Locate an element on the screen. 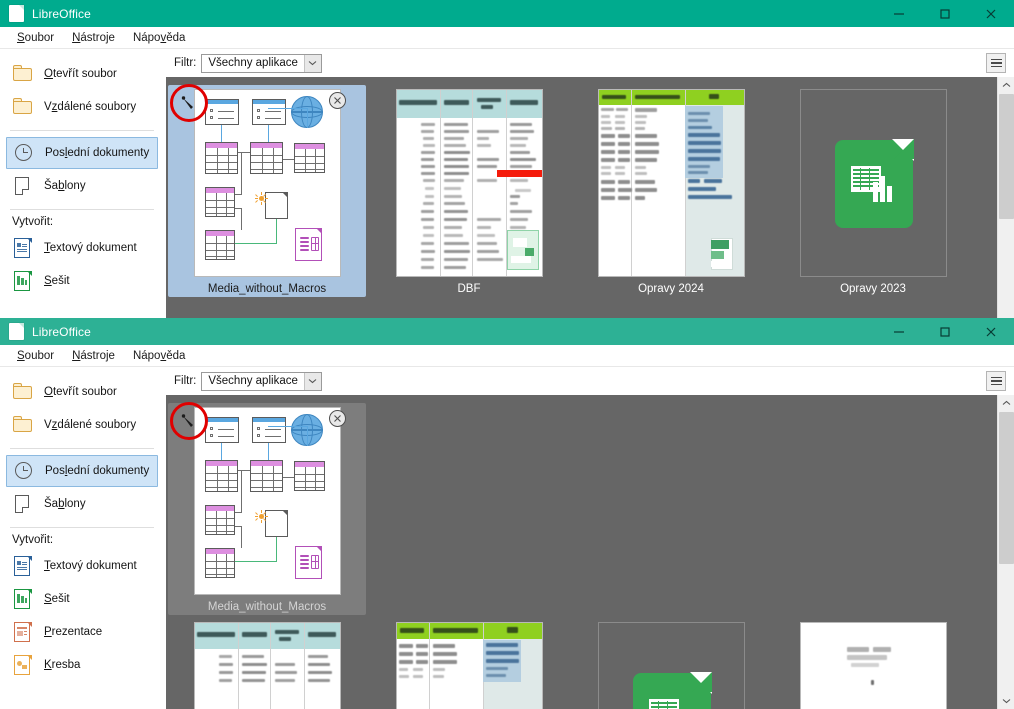 The height and width of the screenshot is (709, 1014). list-item-label: Opravy 2023 is located at coordinates (873, 289).